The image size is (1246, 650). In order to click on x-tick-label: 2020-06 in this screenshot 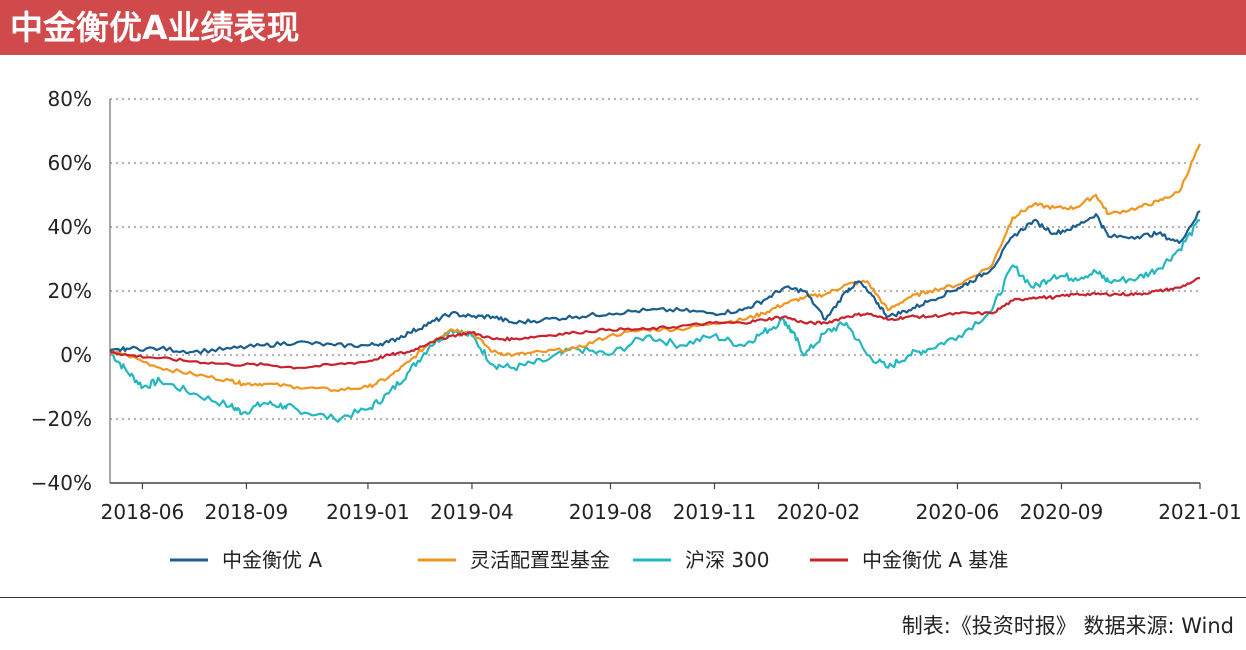, I will do `click(958, 512)`.